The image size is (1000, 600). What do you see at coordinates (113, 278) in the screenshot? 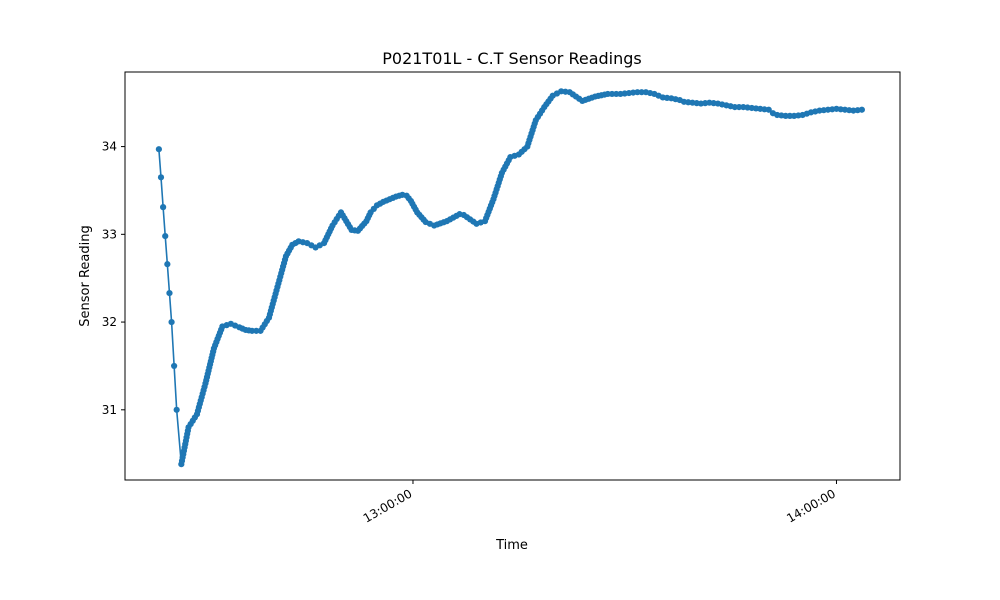
I see `y-axis: 31 32 33 34` at bounding box center [113, 278].